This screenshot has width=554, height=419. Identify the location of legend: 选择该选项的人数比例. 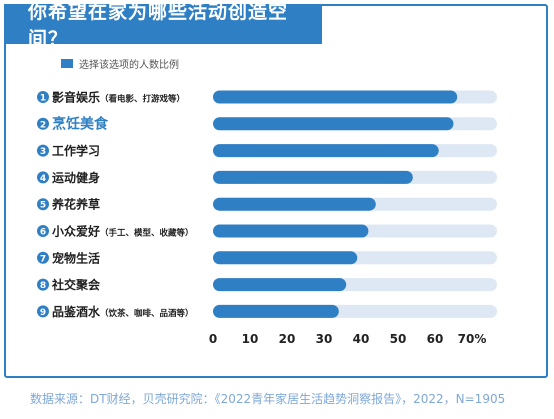
(120, 63).